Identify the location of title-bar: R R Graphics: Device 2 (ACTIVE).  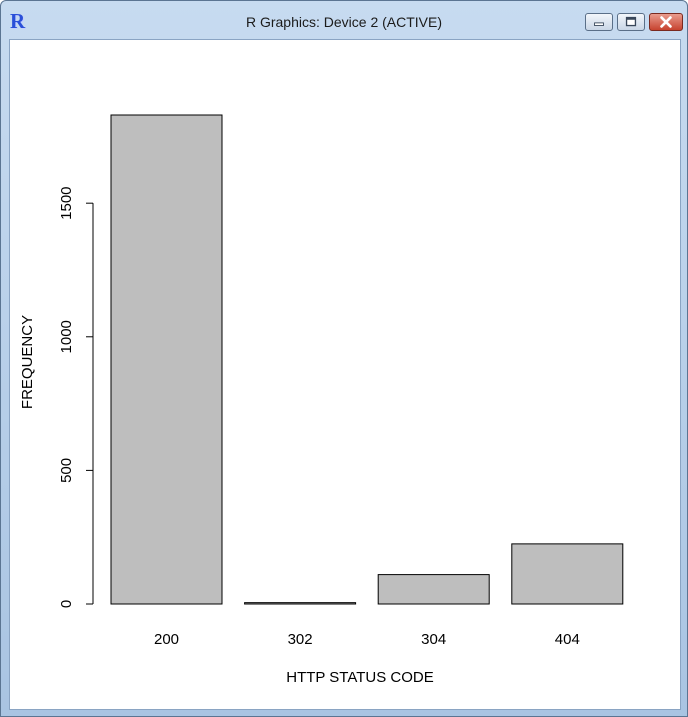
(344, 20).